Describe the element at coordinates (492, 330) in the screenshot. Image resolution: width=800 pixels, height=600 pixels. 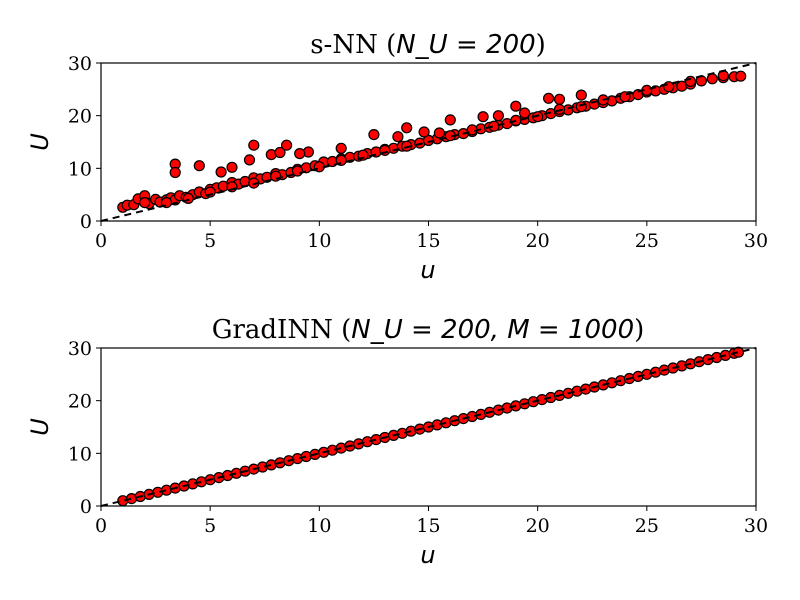
I see `chart-title-math: N_U = 200, M = 1000` at that location.